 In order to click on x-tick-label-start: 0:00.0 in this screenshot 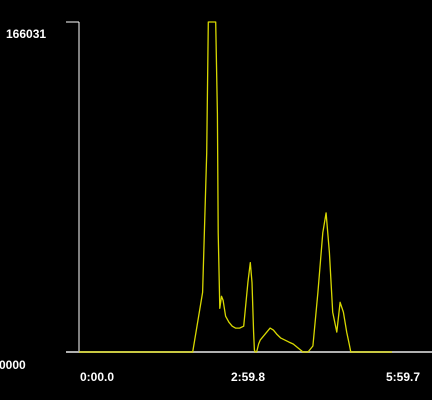, I will do `click(97, 377)`.